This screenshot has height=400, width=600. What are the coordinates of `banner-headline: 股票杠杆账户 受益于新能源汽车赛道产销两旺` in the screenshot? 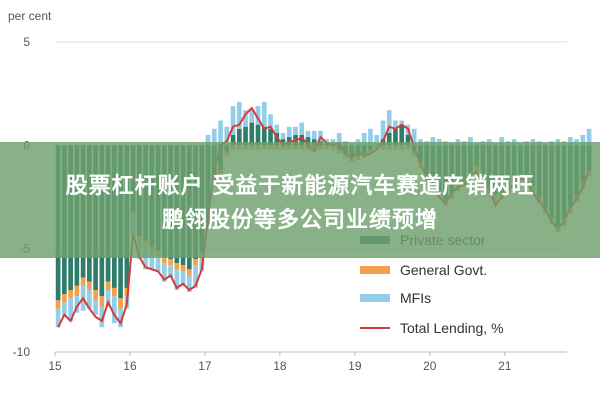 It's located at (300, 186).